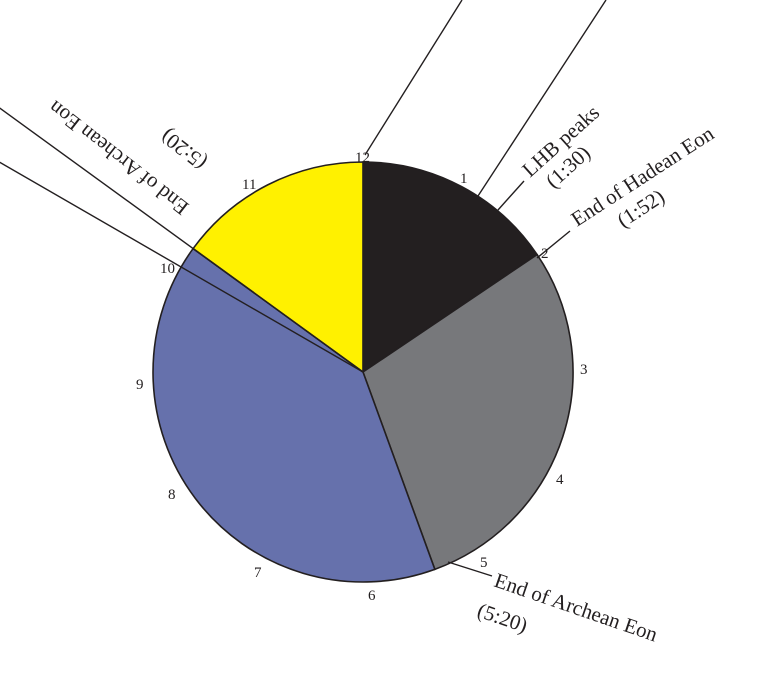  Describe the element at coordinates (413, 78) in the screenshot. I see `twelve-leader-line` at that location.